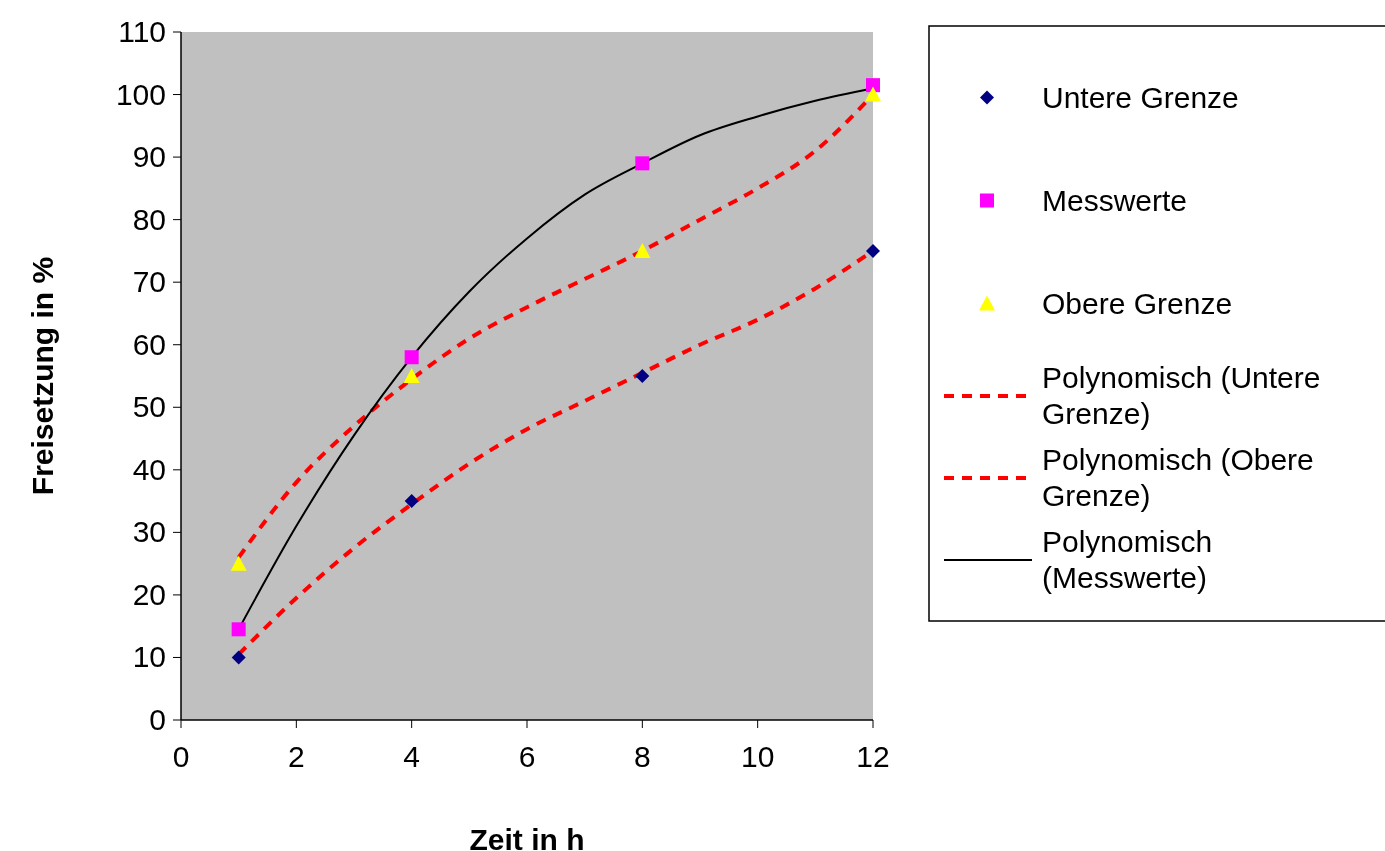  What do you see at coordinates (149, 657) in the screenshot?
I see `y-tick-label: 10` at bounding box center [149, 657].